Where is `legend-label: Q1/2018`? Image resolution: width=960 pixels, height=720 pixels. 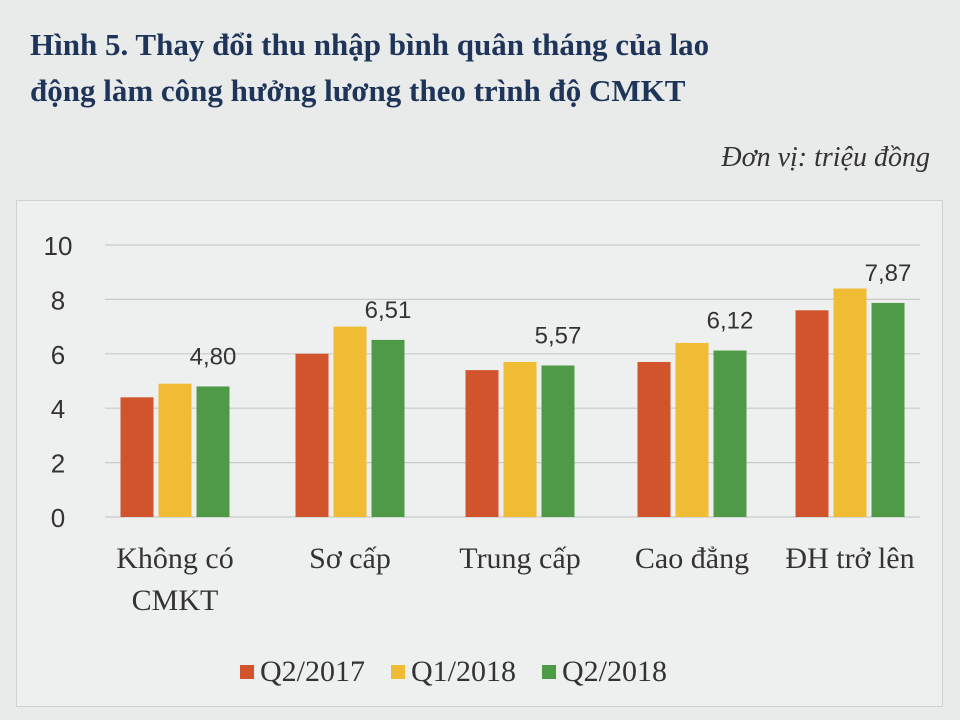
legend-label: Q1/2018 is located at coordinates (463, 671).